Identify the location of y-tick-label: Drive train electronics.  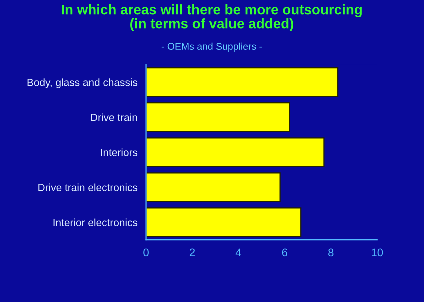
(88, 188).